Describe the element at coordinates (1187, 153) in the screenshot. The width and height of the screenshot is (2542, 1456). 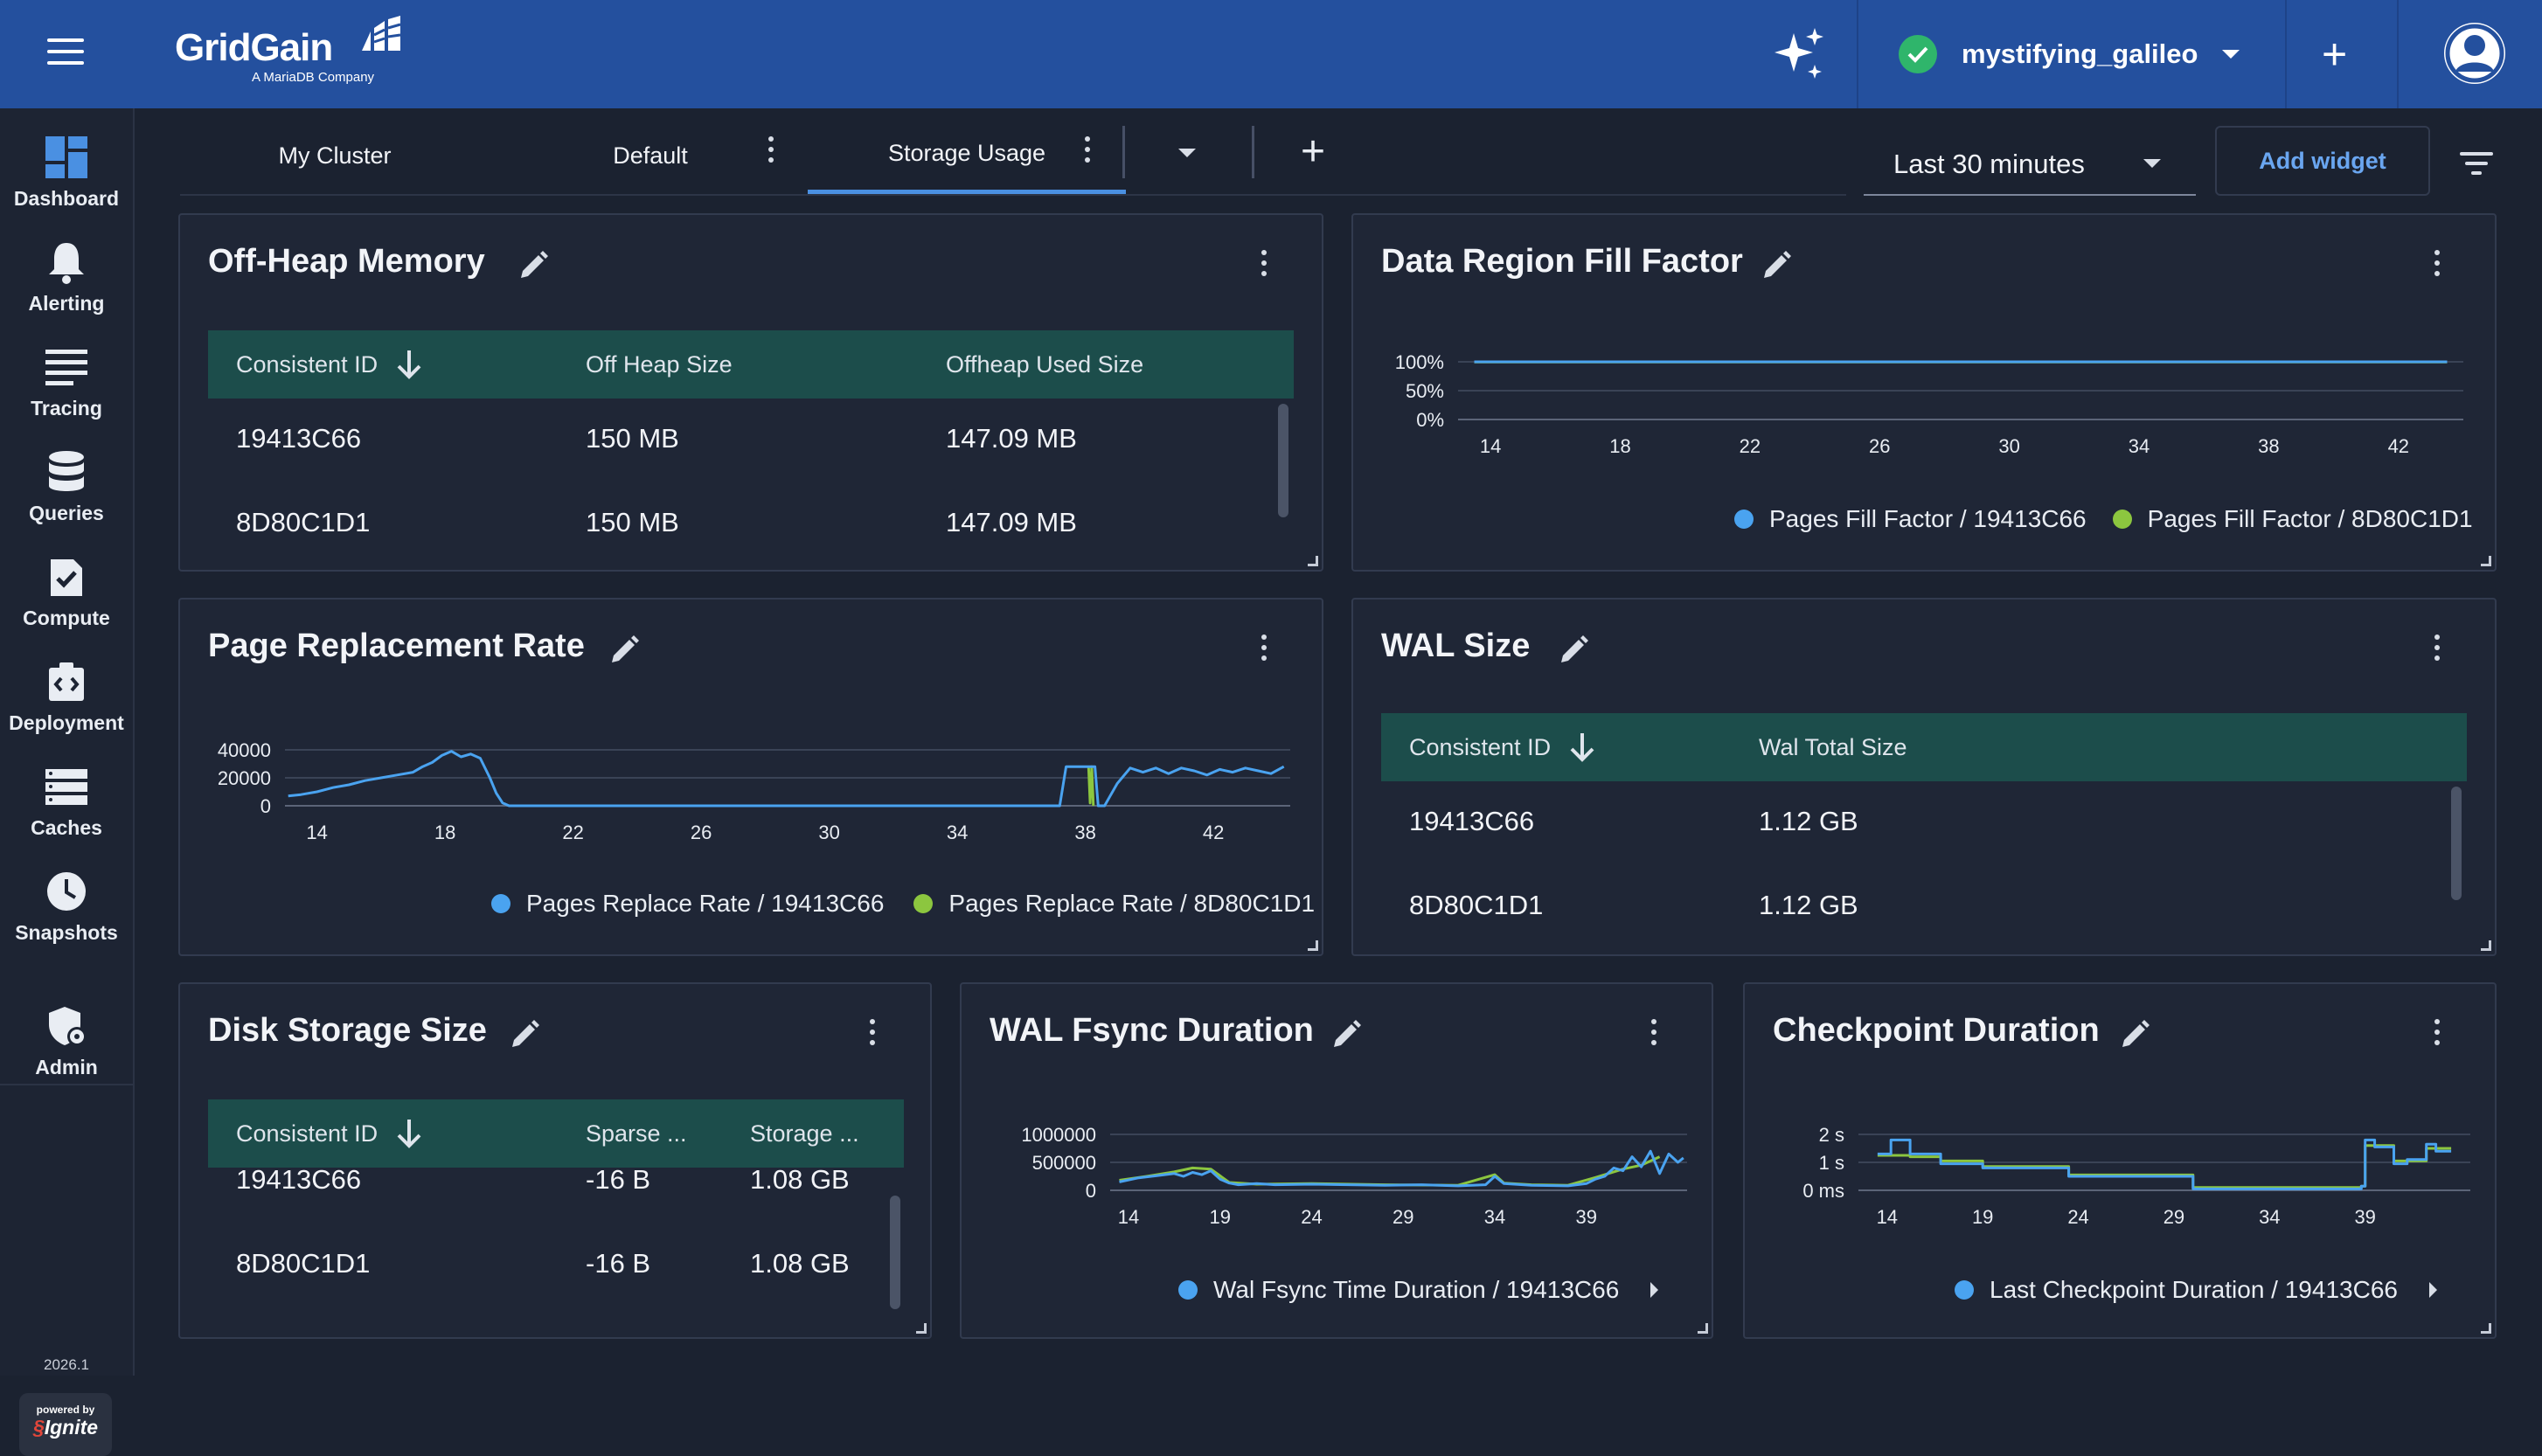
I see `tabs-dropdown-icon` at that location.